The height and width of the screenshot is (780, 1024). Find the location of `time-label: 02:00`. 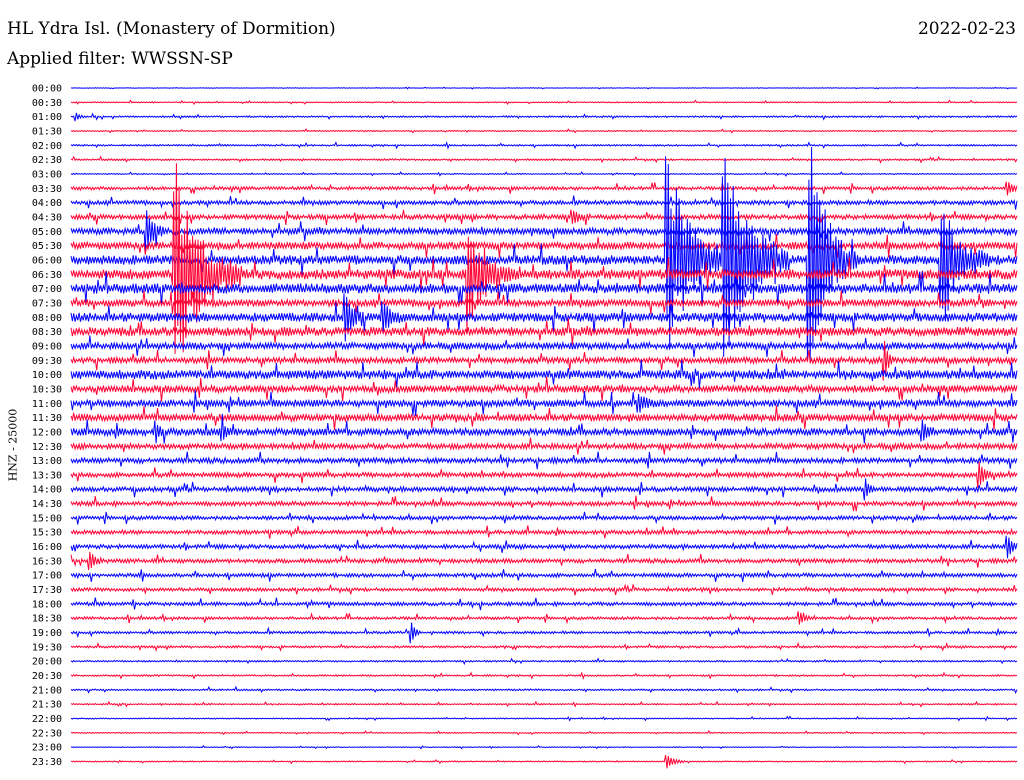

time-label: 02:00 is located at coordinates (47, 146).